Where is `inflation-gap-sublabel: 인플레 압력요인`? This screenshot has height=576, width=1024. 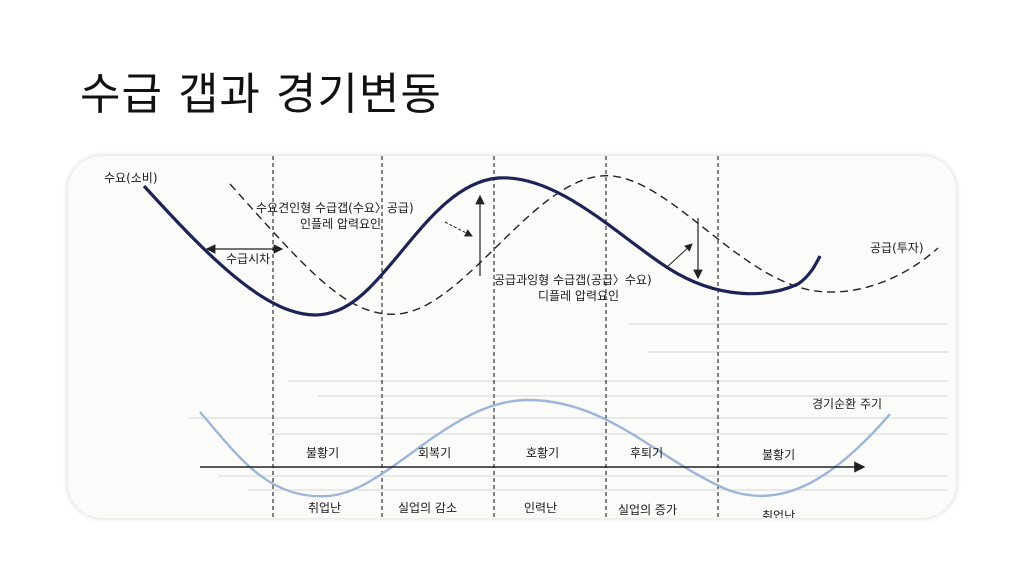 inflation-gap-sublabel: 인플레 압력요인 is located at coordinates (340, 224).